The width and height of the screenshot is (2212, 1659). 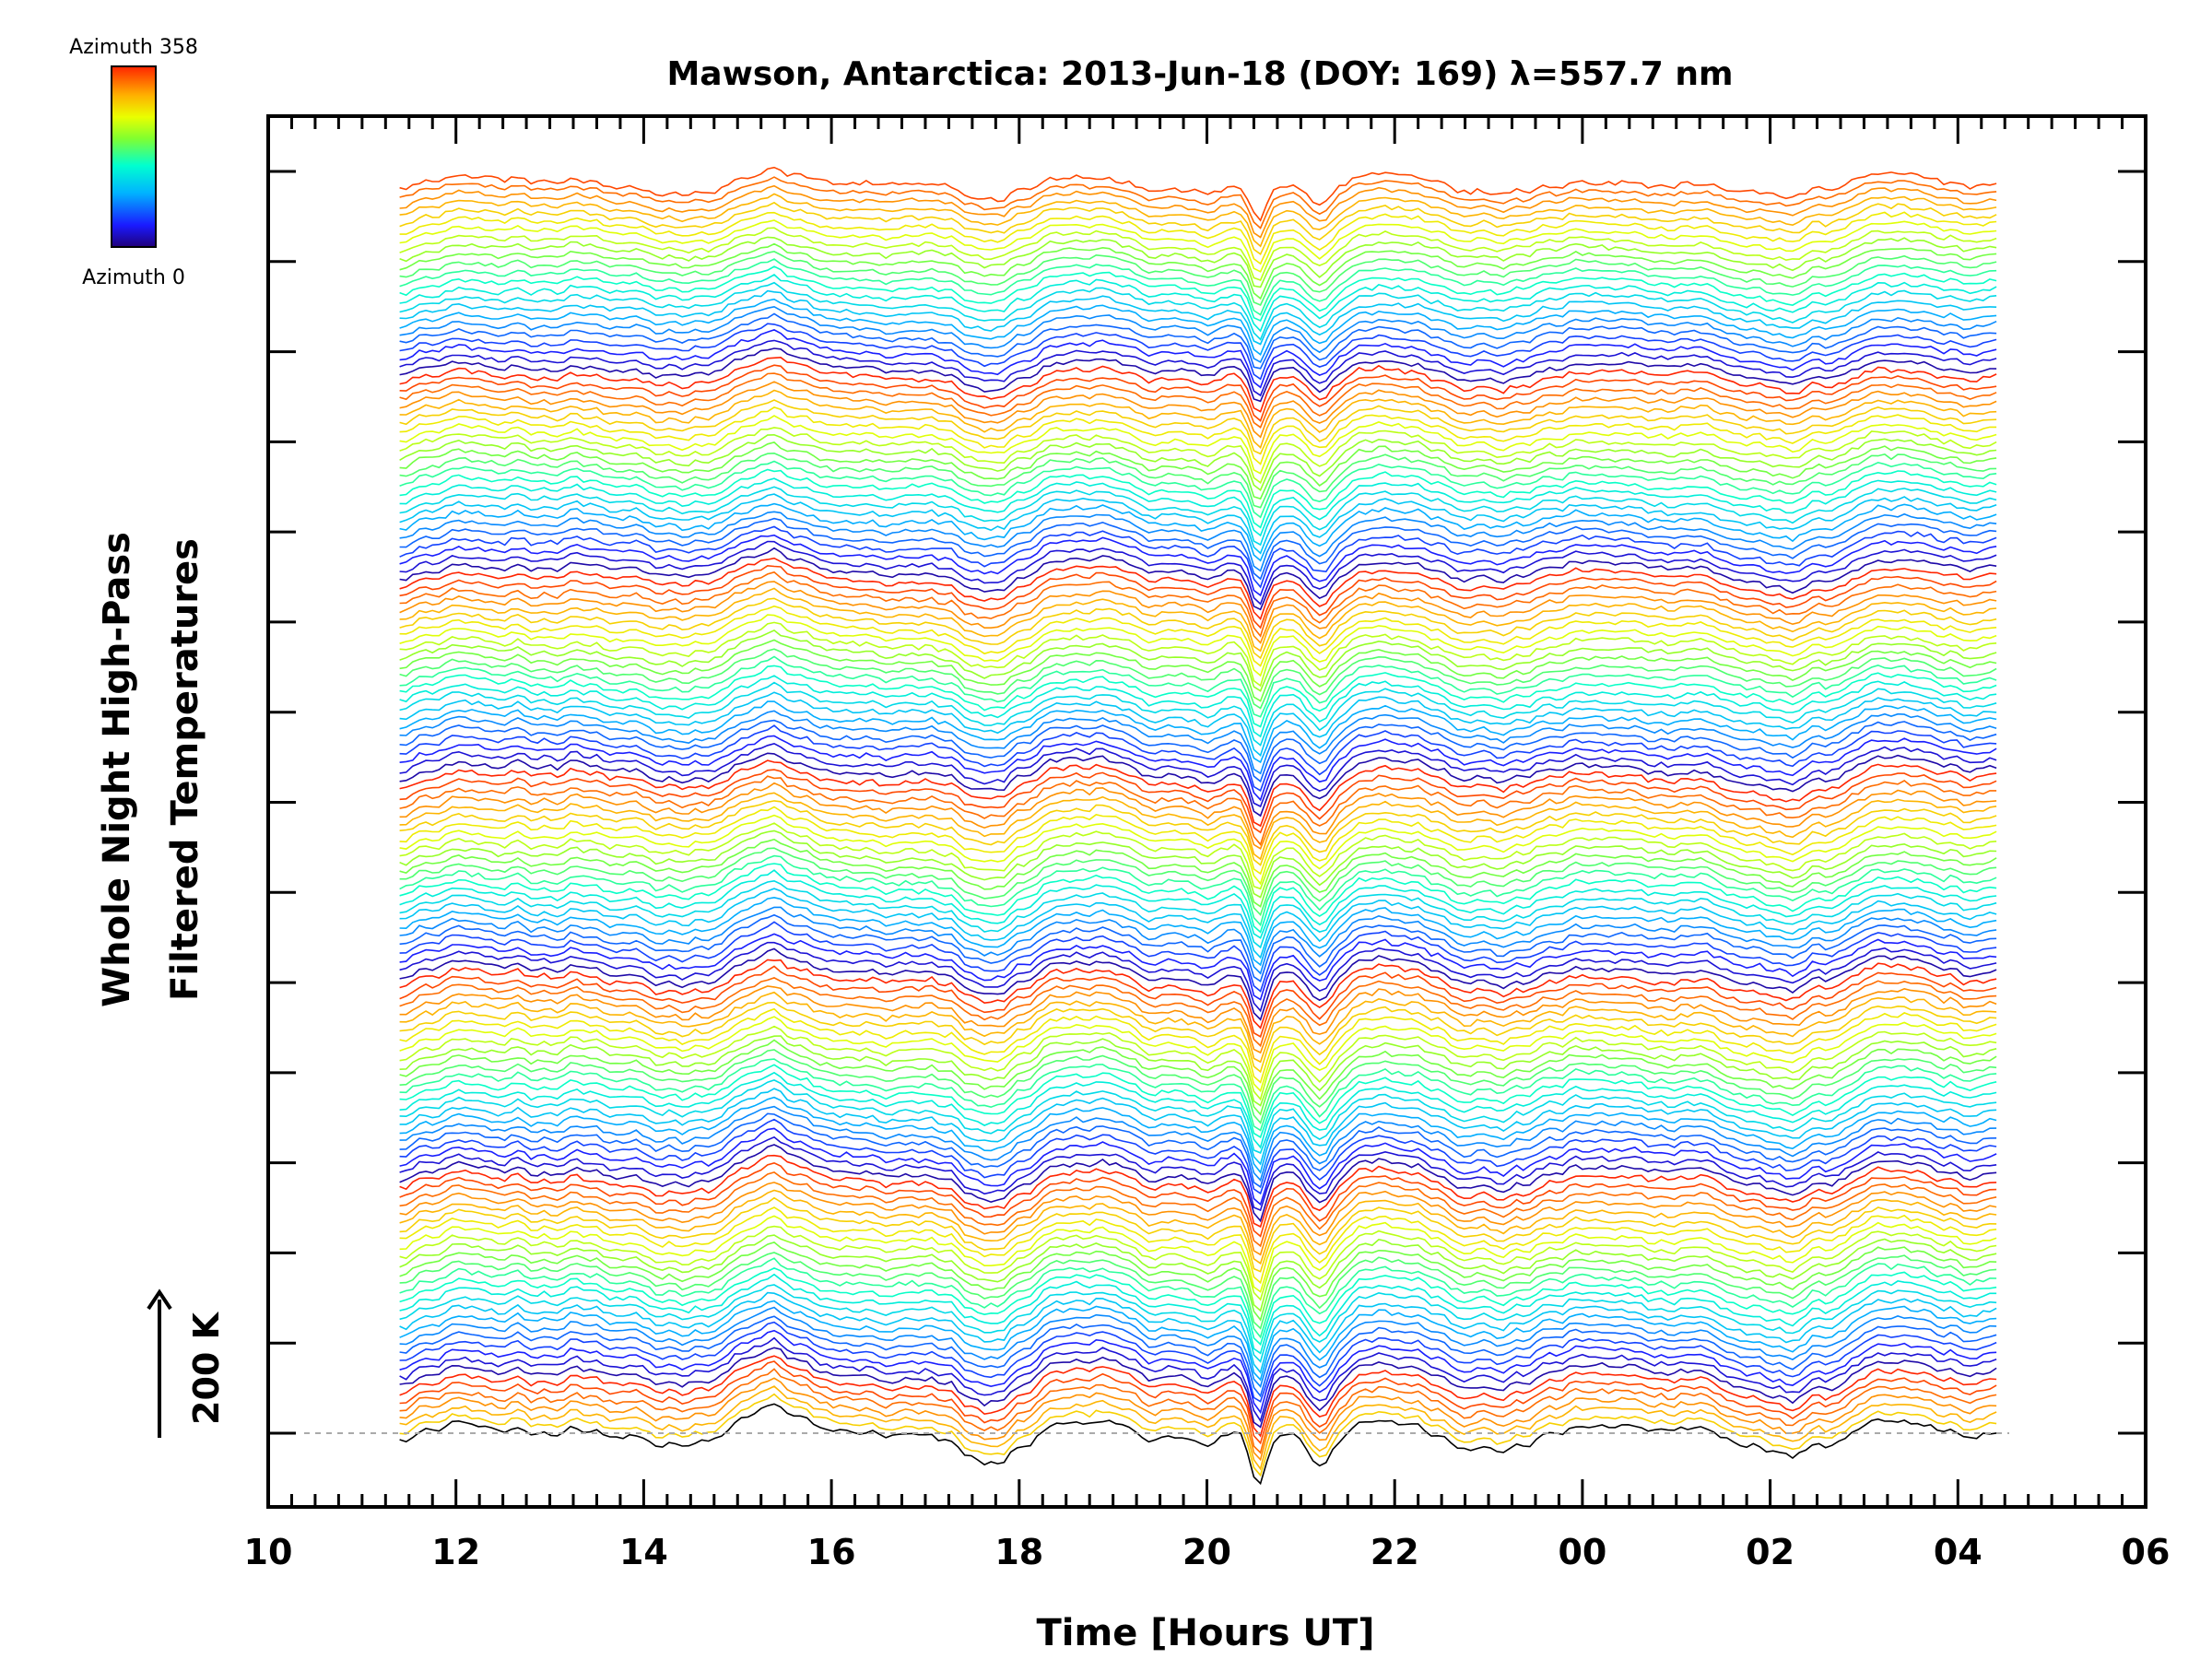 I want to click on colorbar-top-label: Azimuth 358, so click(x=133, y=47).